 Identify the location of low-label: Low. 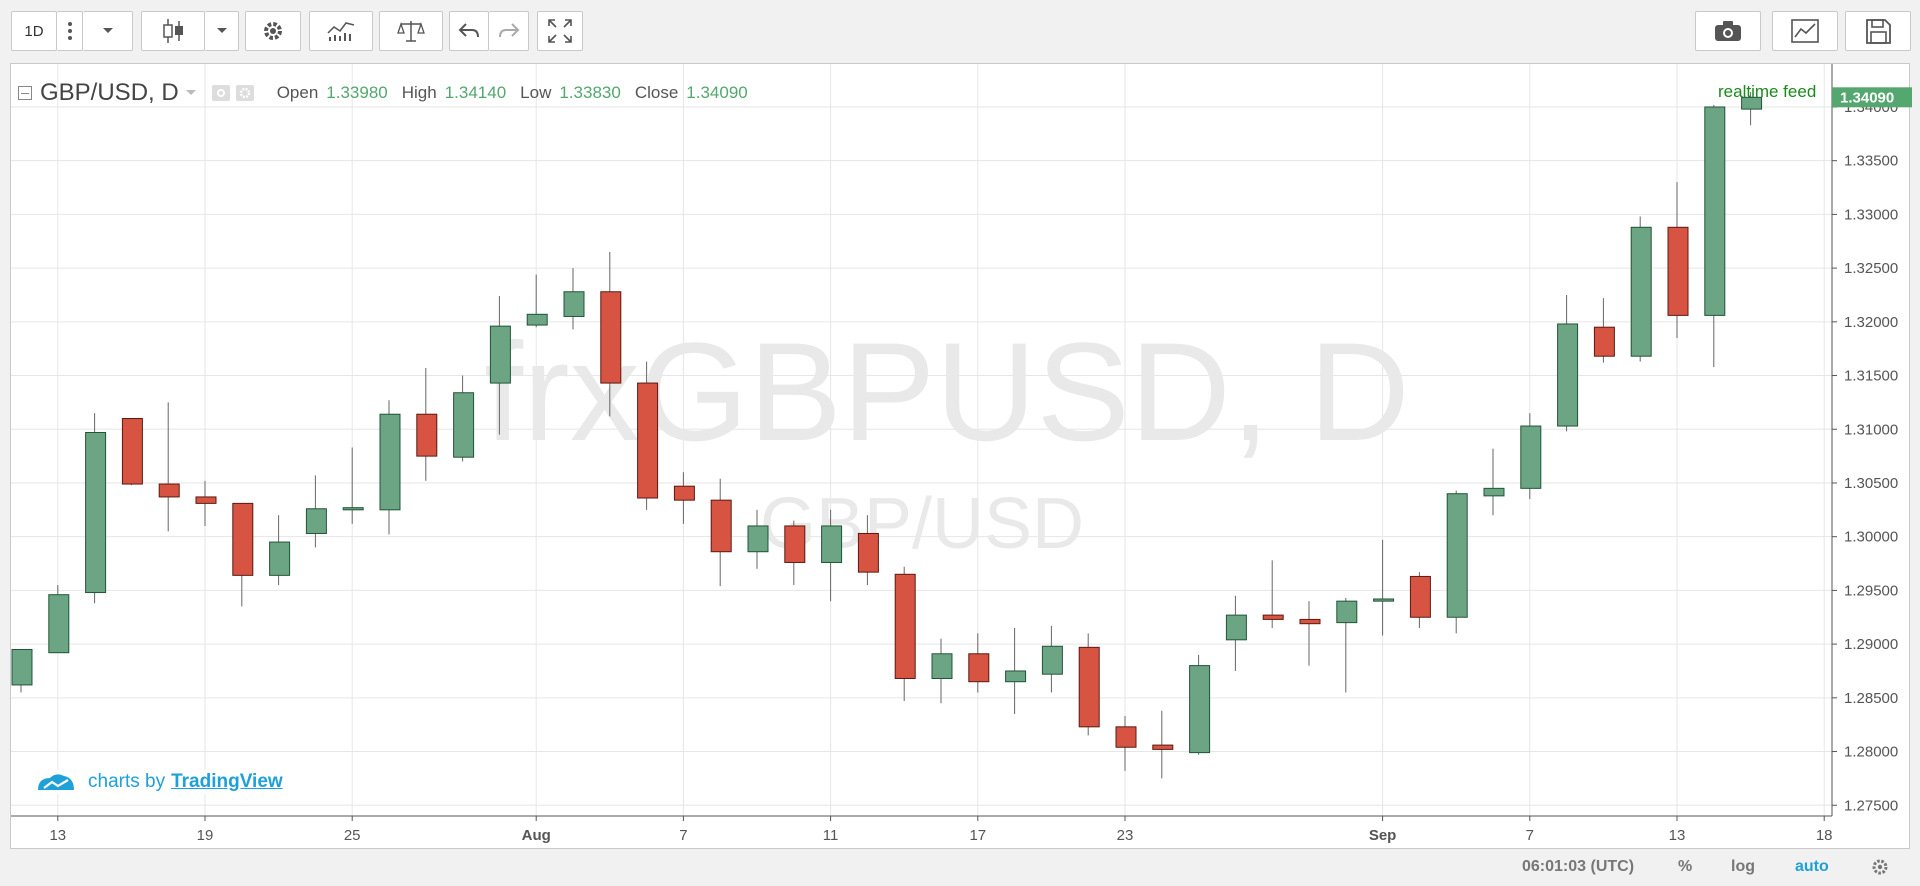
(536, 92).